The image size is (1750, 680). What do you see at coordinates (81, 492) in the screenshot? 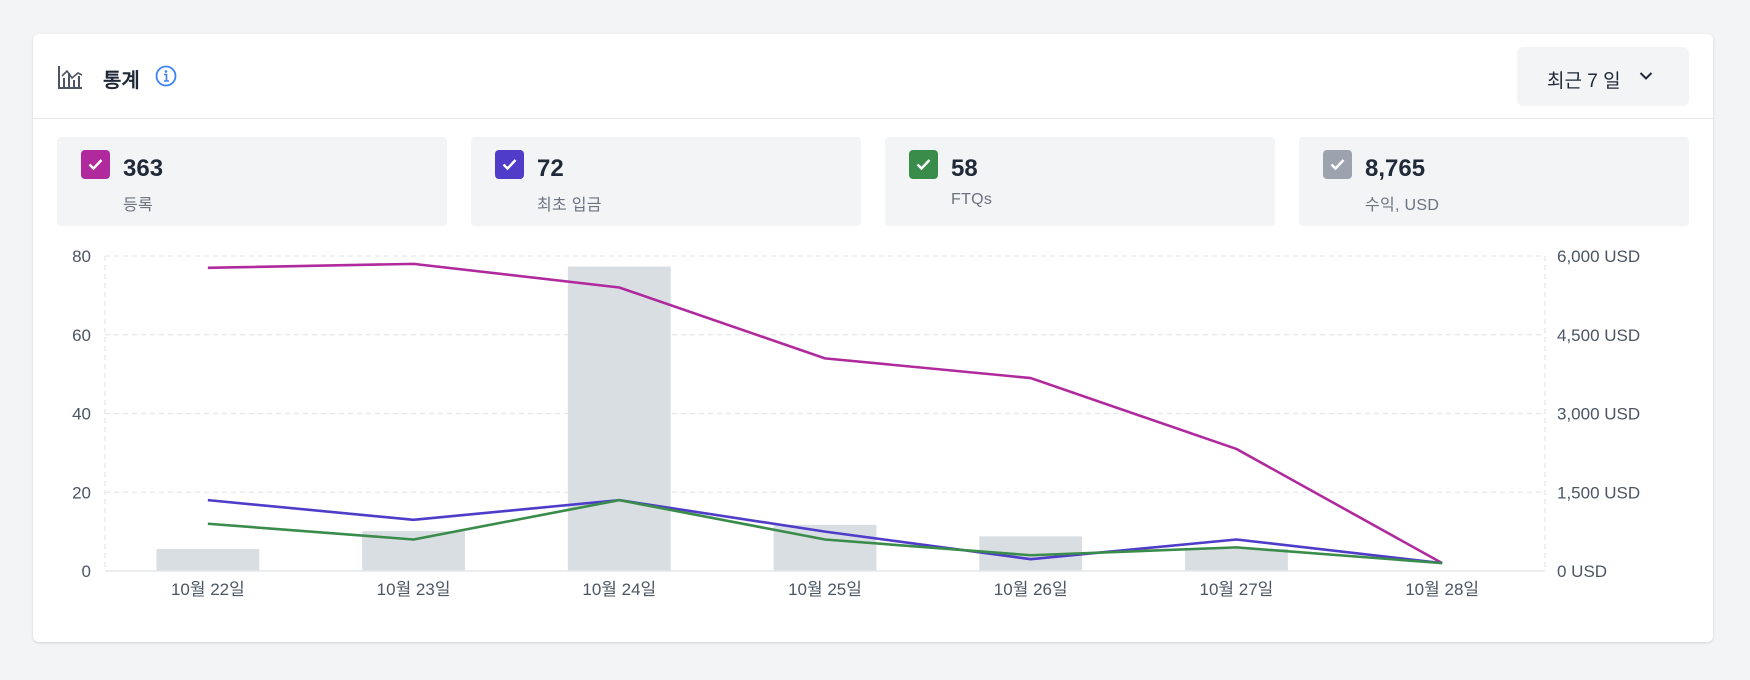
I see `y-left-tick-label: 20` at bounding box center [81, 492].